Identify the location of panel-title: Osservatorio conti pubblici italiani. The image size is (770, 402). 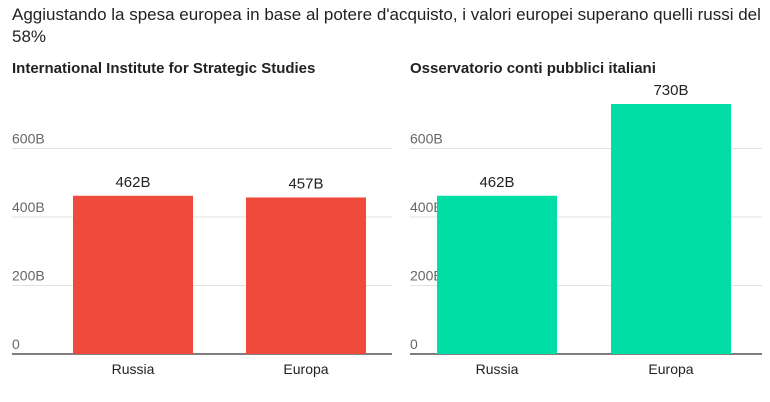
(533, 68).